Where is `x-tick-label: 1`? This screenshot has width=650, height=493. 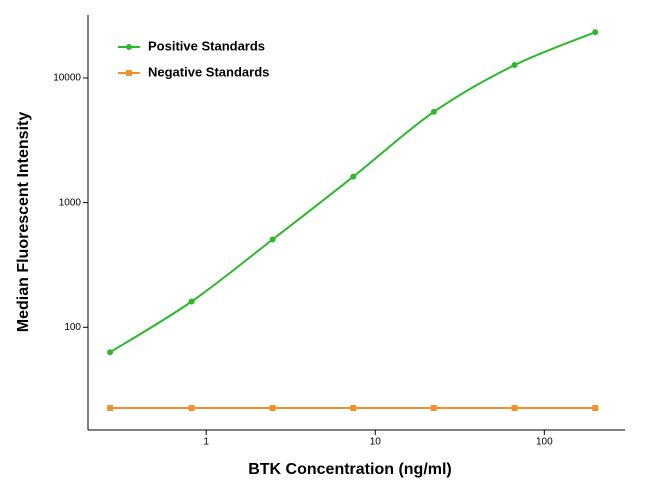 x-tick-label: 1 is located at coordinates (206, 442).